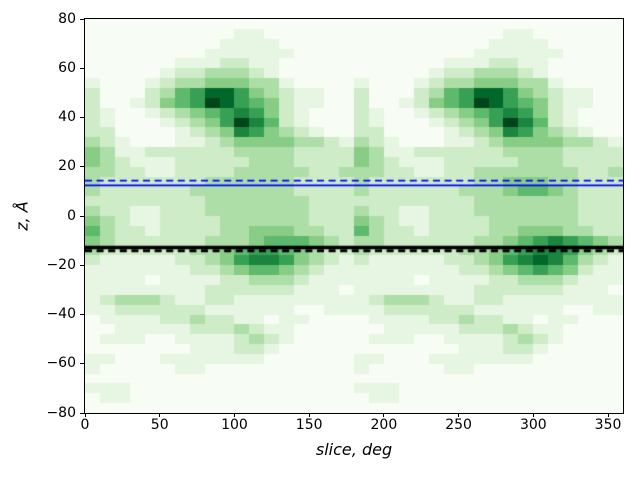  Describe the element at coordinates (234, 425) in the screenshot. I see `x-tick-label: 100` at that location.